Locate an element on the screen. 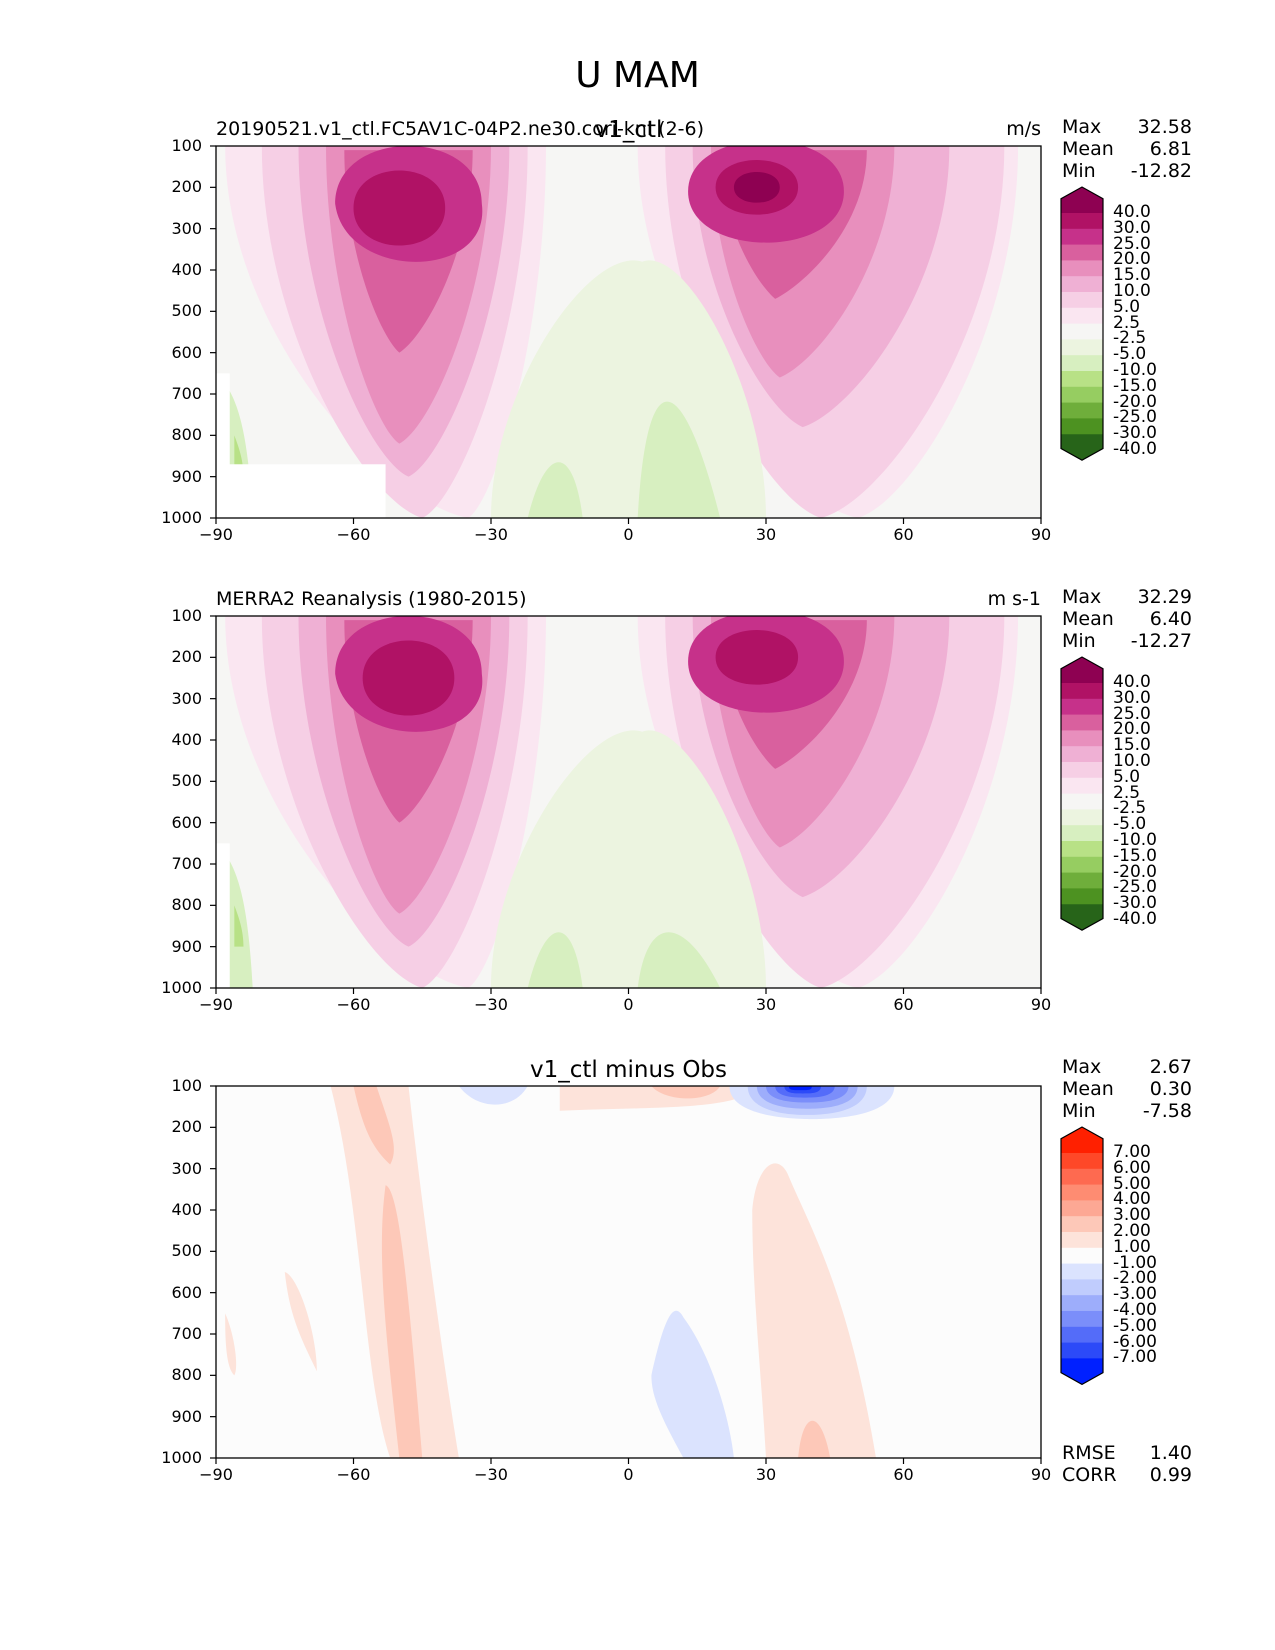 This screenshot has height=1650, width=1275. nh-jet-max is located at coordinates (756, 187).